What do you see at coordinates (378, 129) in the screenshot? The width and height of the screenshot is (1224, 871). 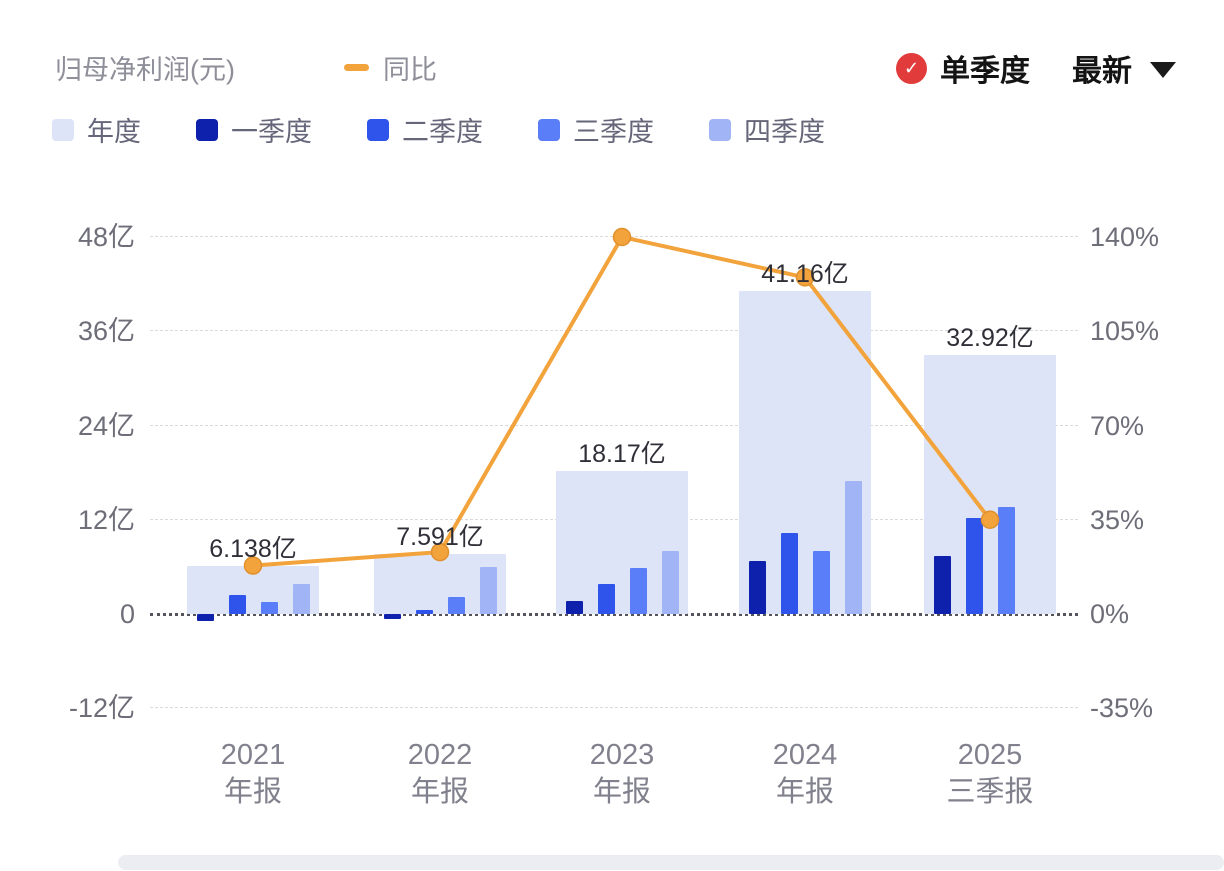 I see `legend-swatch-q2` at bounding box center [378, 129].